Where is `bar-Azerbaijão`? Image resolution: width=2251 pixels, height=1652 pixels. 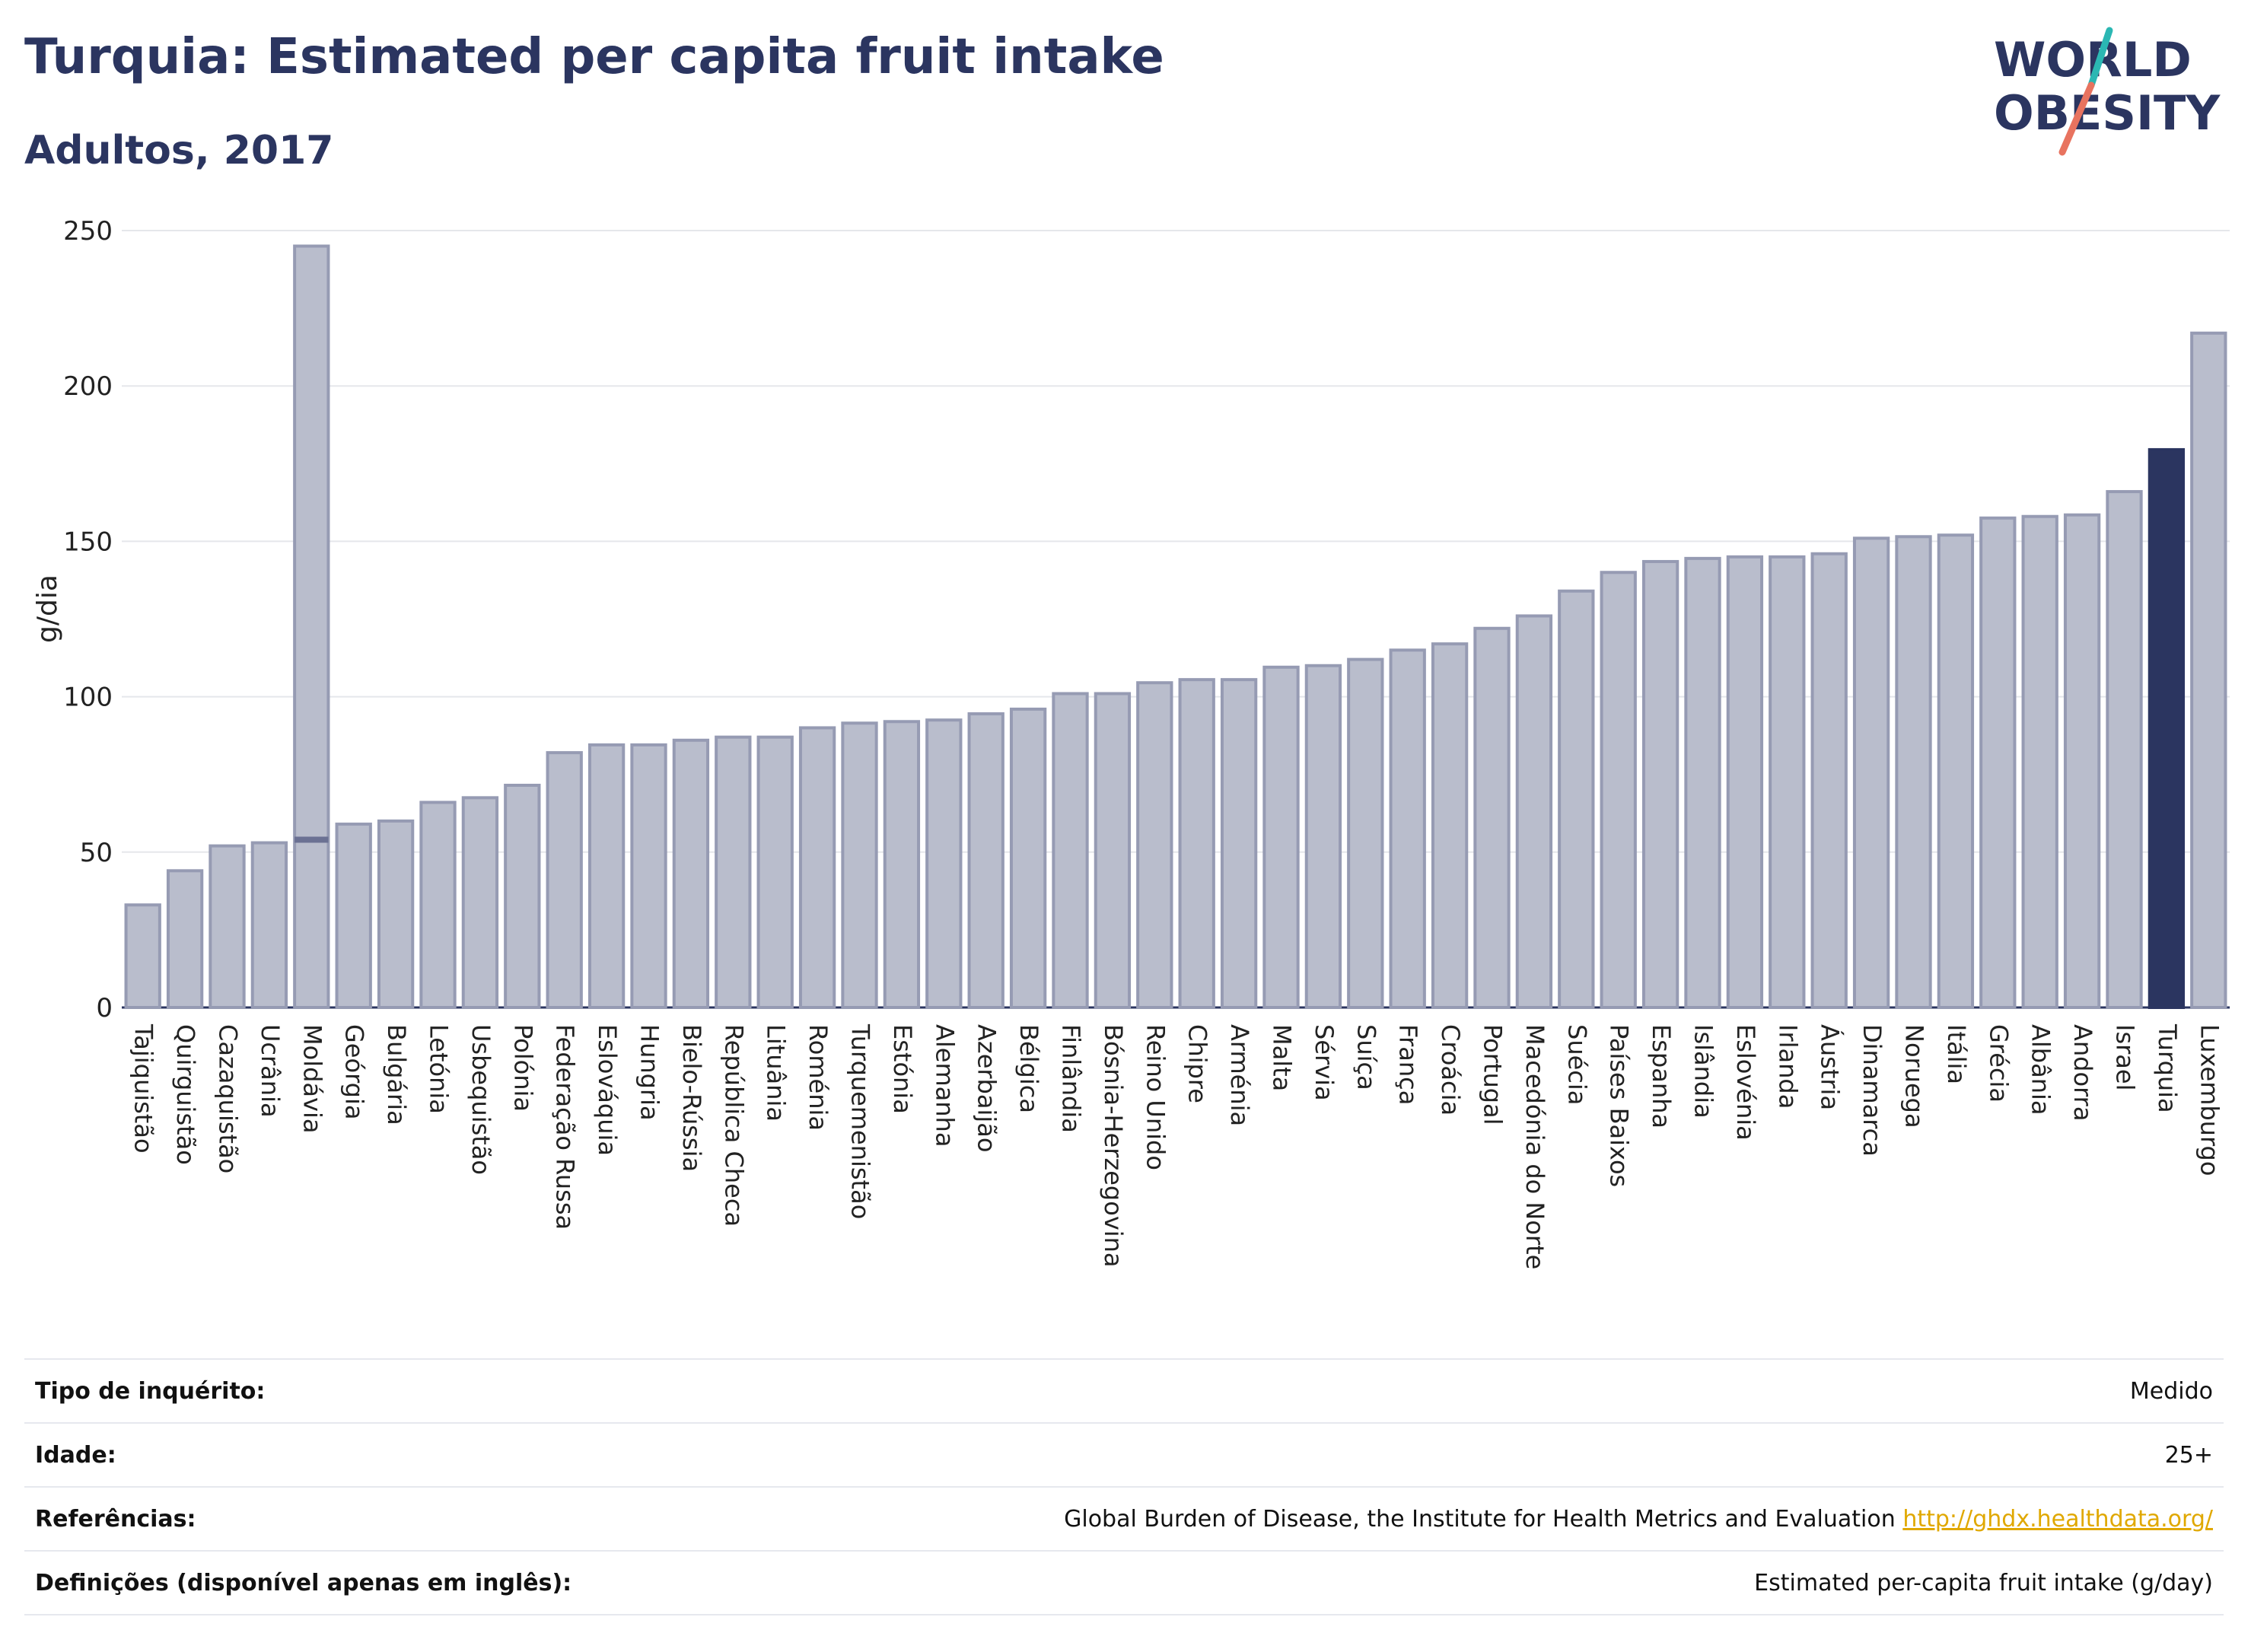
bar-Azerbaijão is located at coordinates (986, 860).